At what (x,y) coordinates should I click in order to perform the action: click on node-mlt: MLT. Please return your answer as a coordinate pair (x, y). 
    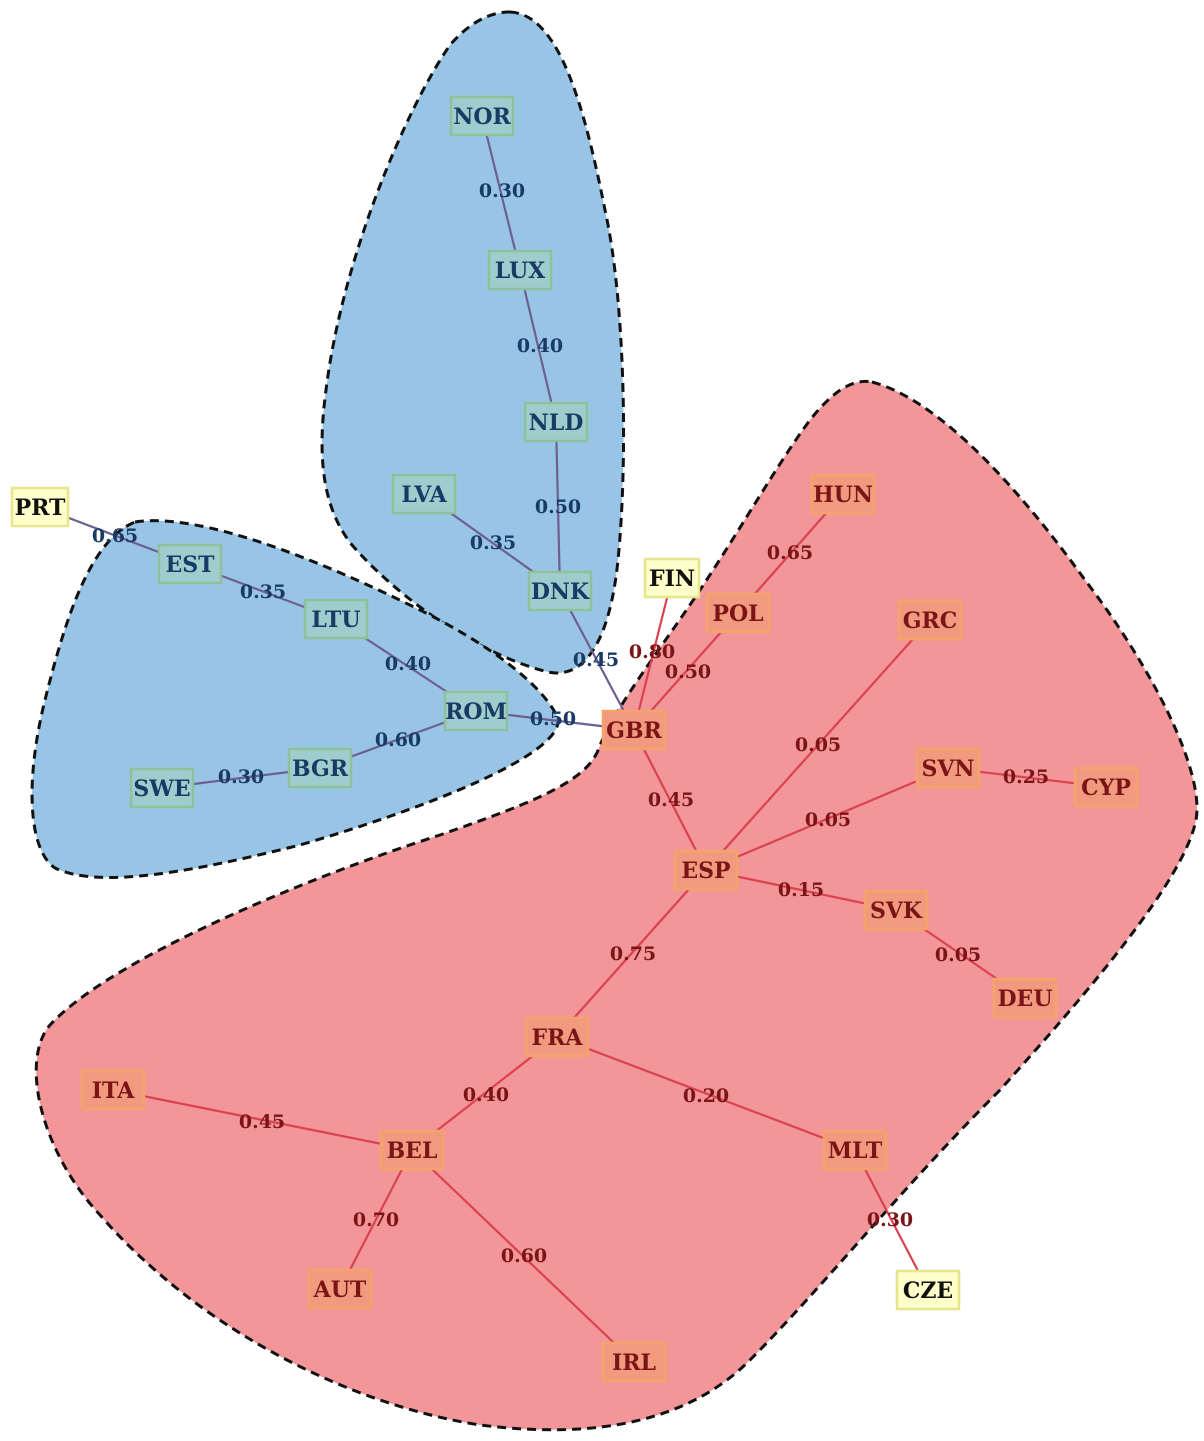
    Looking at the image, I should click on (855, 1150).